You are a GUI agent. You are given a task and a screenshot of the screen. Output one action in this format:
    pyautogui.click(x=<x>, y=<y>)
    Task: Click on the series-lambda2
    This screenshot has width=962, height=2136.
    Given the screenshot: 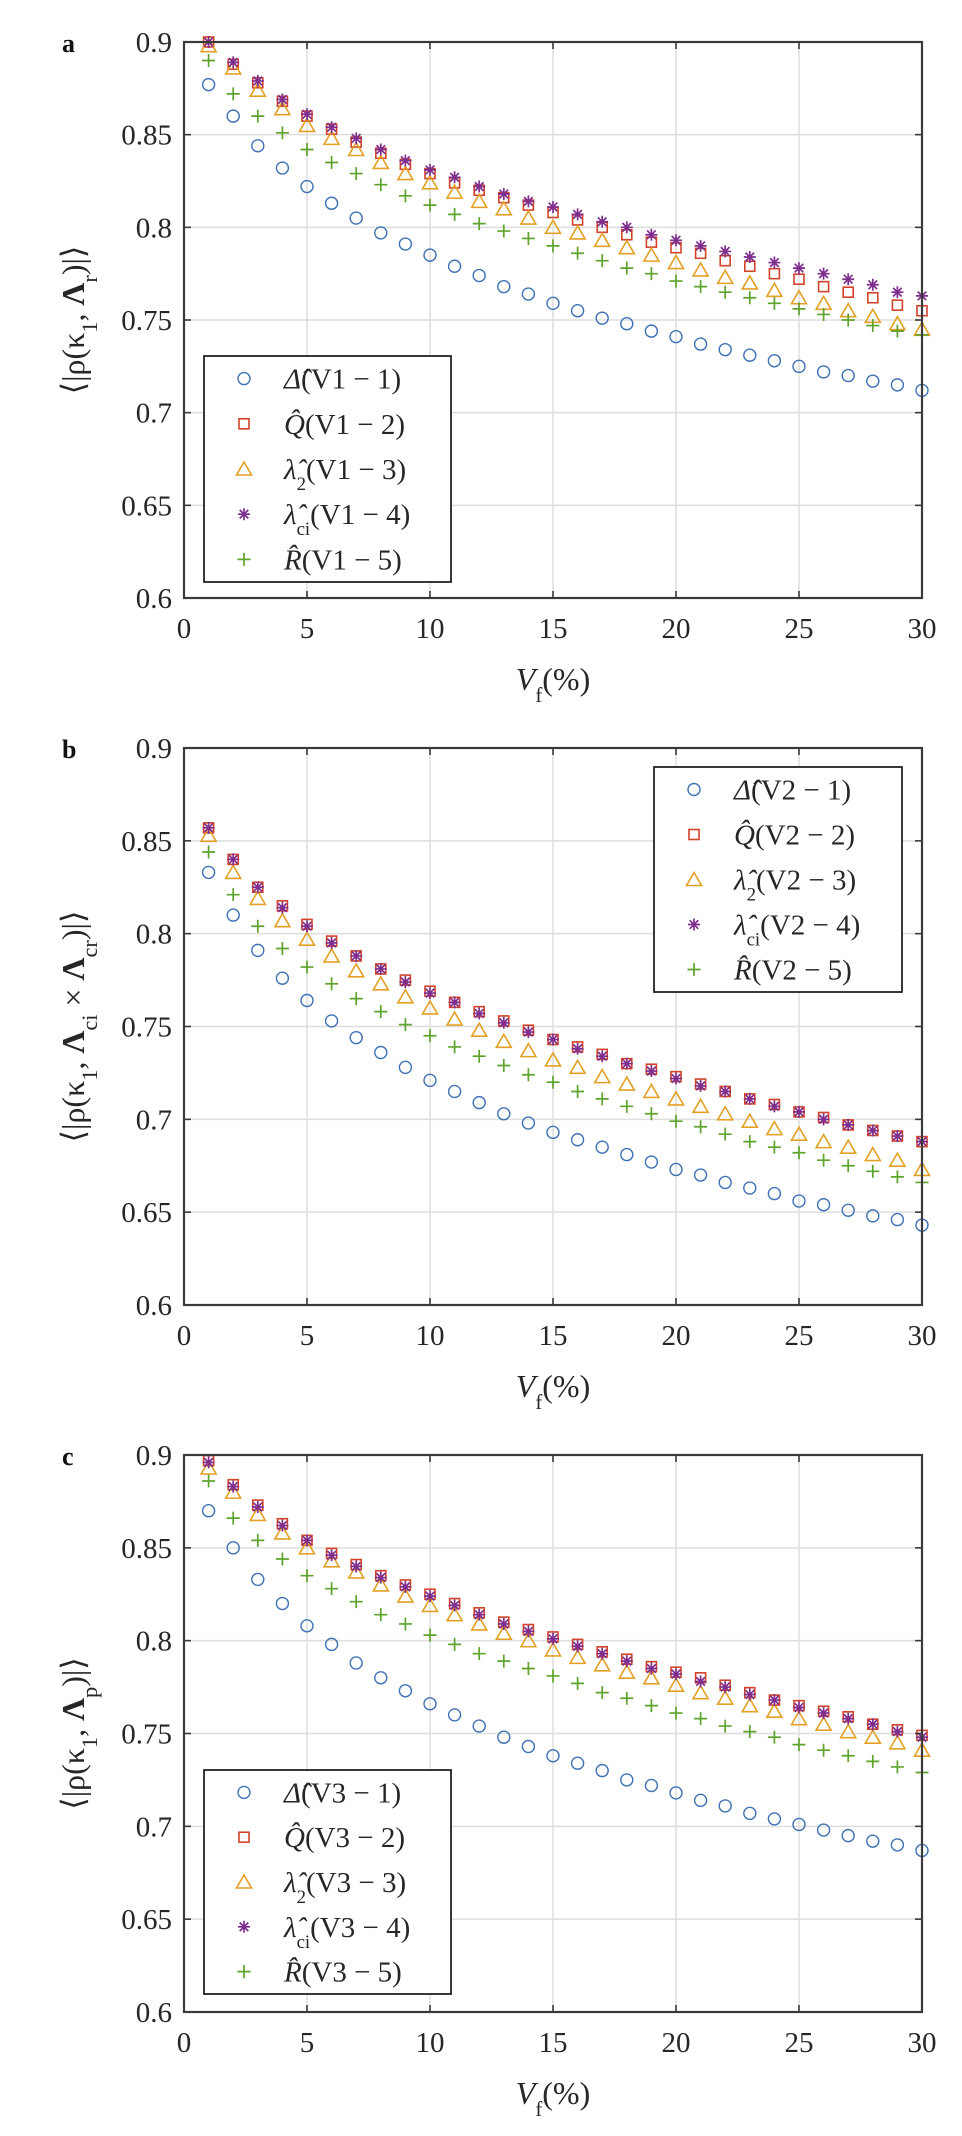 What is the action you would take?
    pyautogui.click(x=565, y=187)
    